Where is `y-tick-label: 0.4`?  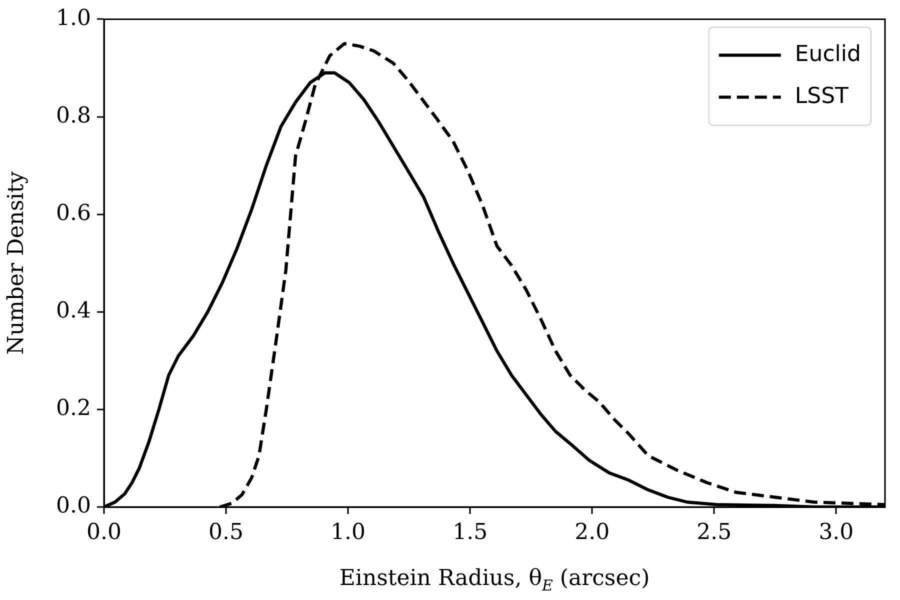
y-tick-label: 0.4 is located at coordinates (73, 311).